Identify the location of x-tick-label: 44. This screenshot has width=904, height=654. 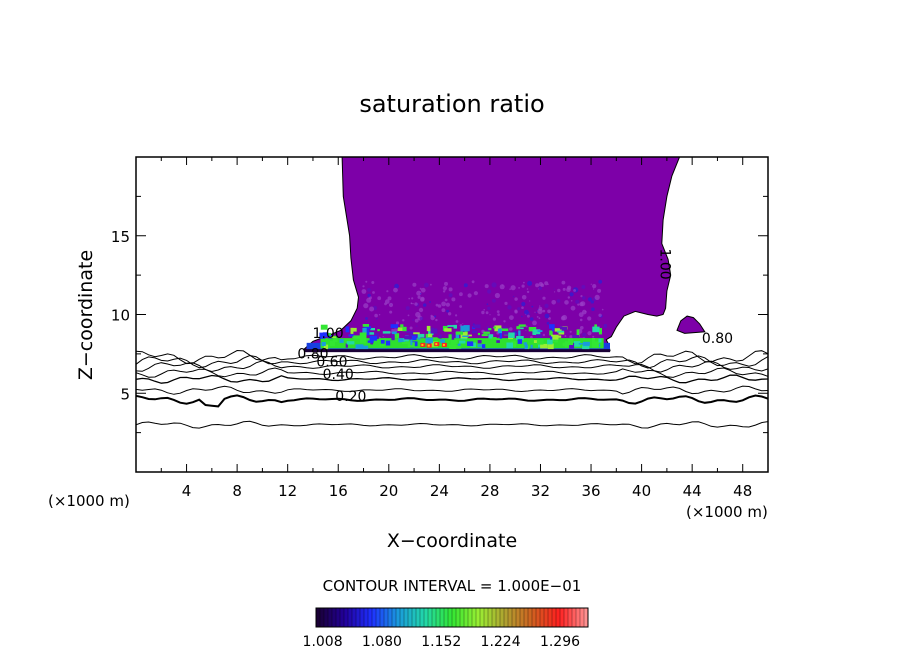
(692, 491).